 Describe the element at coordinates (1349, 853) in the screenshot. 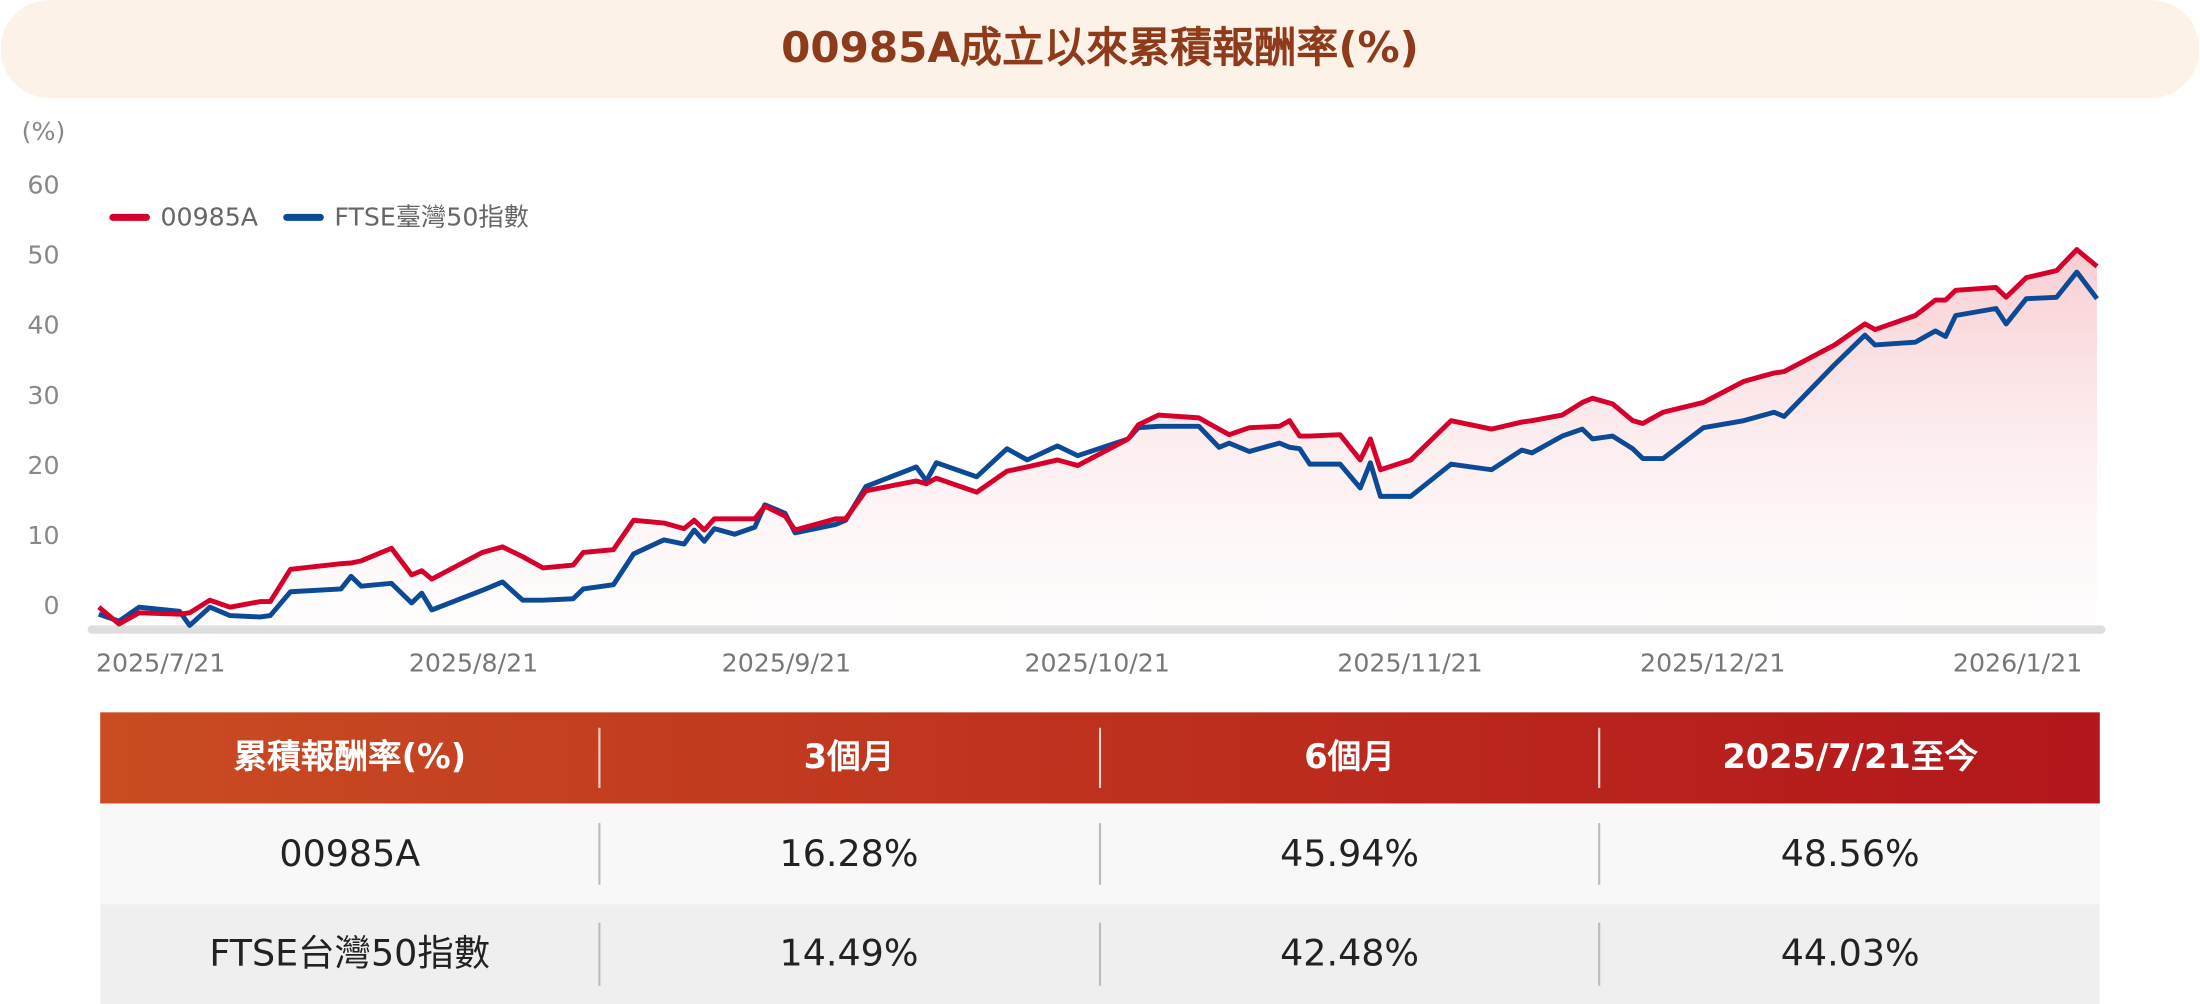

I see `table-cell: 45.94%` at that location.